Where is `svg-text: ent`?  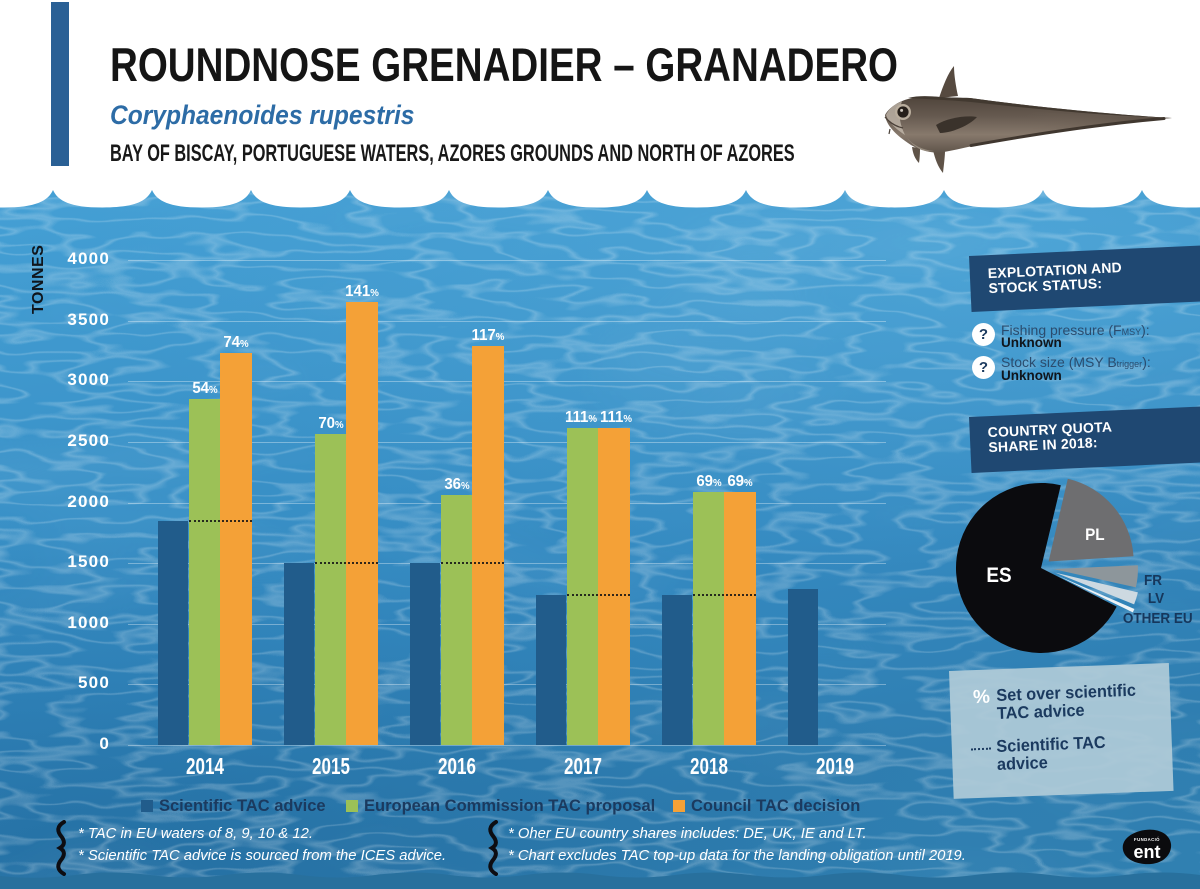 svg-text: ent is located at coordinates (1147, 852).